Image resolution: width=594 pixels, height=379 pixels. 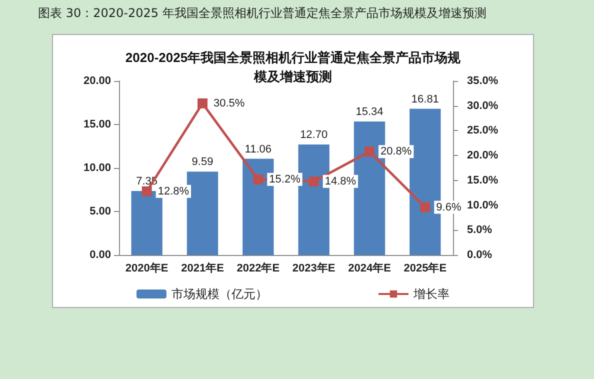 What do you see at coordinates (100, 255) in the screenshot?
I see `y-tick-label: 0.00` at bounding box center [100, 255].